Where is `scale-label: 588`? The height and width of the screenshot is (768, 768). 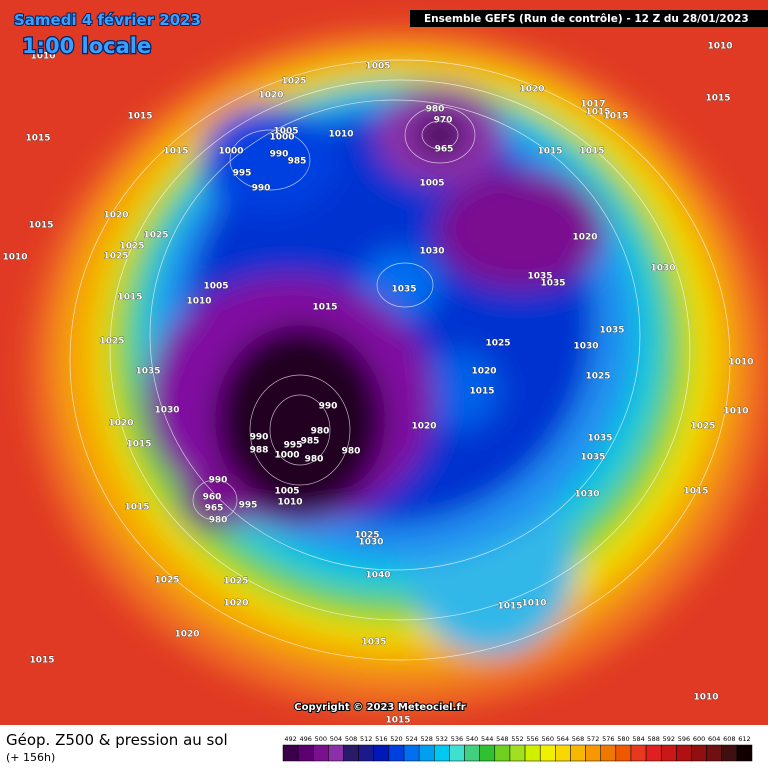 scale-label: 588 is located at coordinates (653, 739).